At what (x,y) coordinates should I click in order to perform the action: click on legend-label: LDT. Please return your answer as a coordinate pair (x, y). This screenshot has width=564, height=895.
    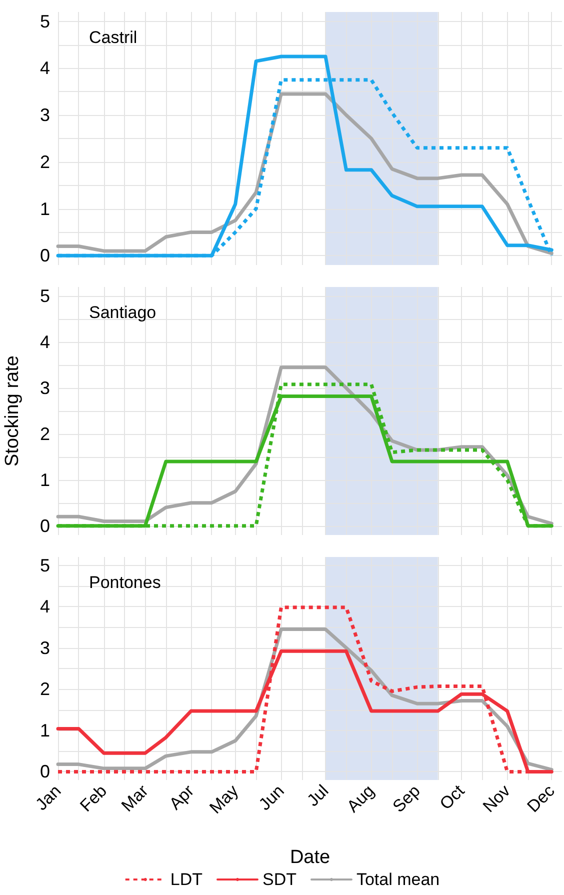
    Looking at the image, I should click on (186, 879).